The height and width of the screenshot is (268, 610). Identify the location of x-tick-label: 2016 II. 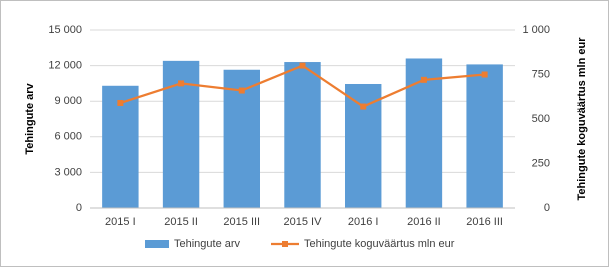
(424, 222).